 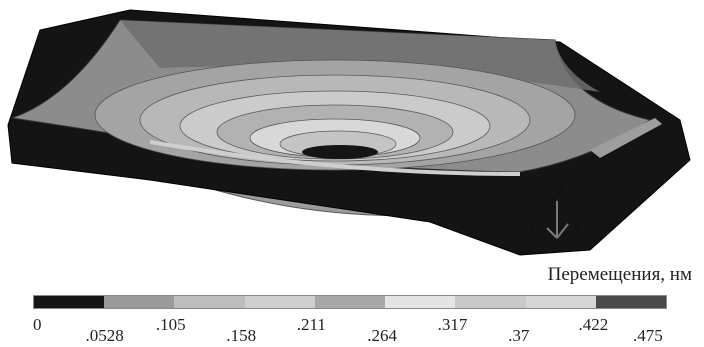 I want to click on legend-tick-label: .317, so click(x=452, y=324).